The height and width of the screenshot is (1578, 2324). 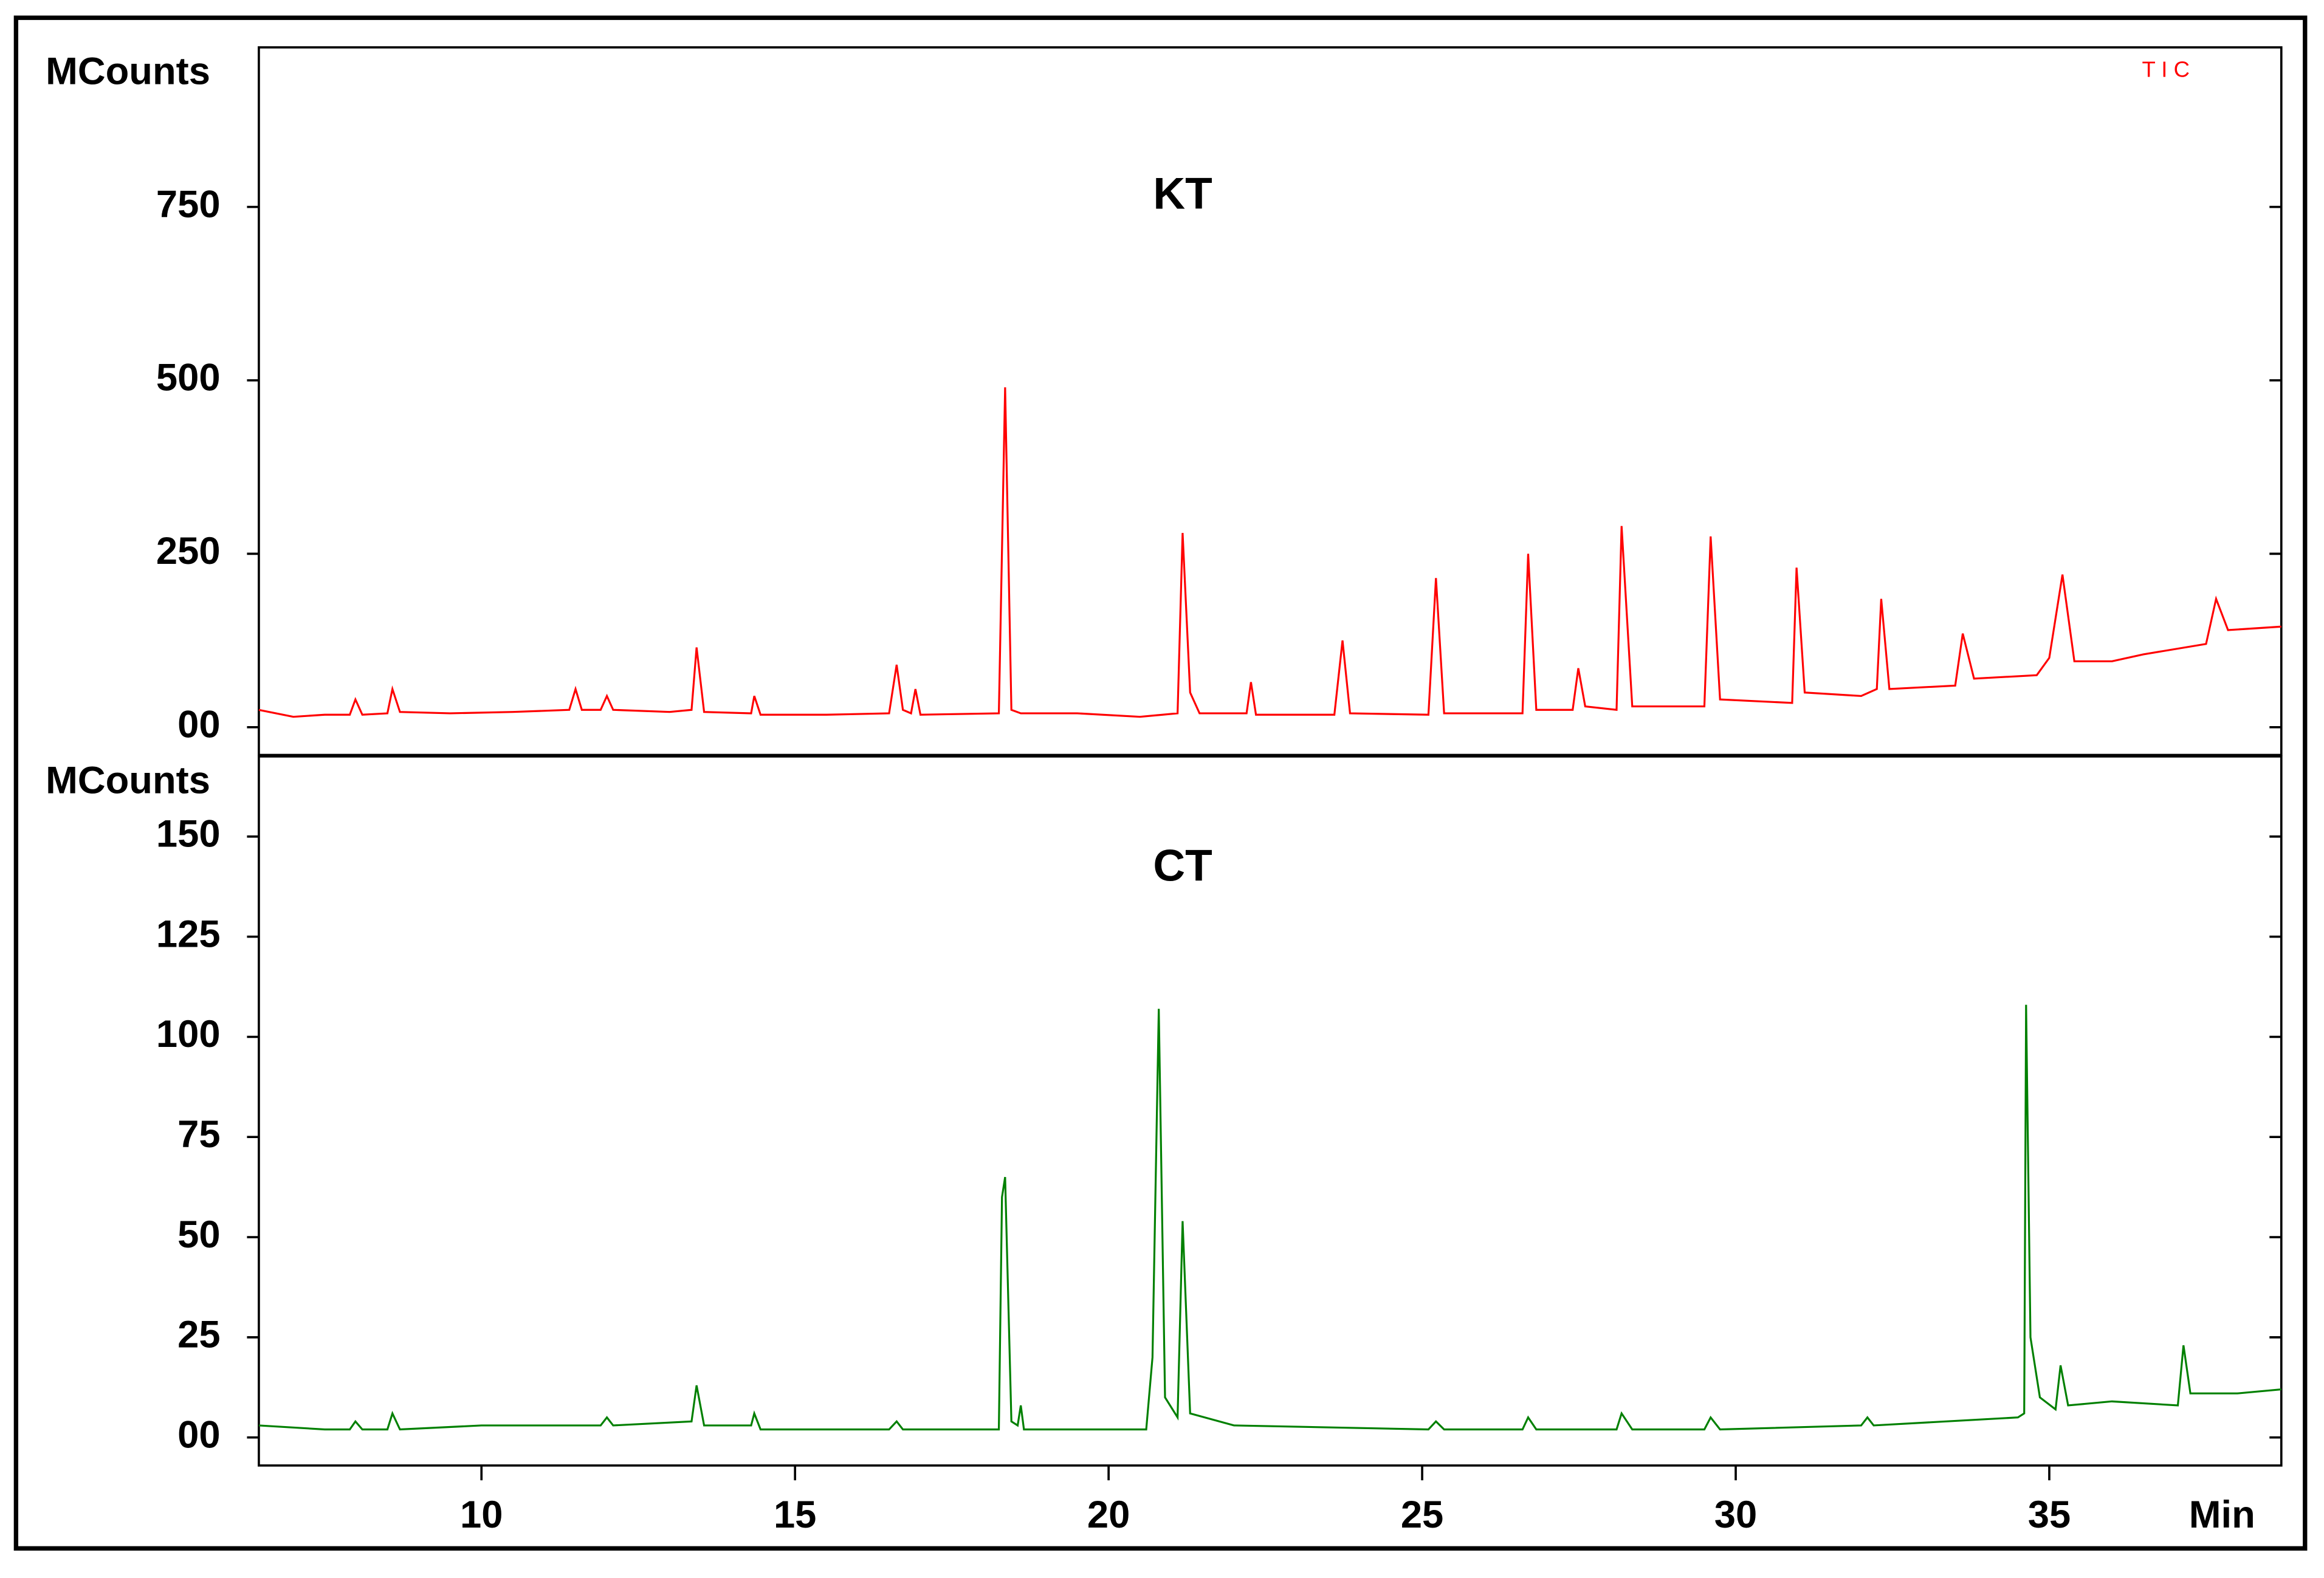 What do you see at coordinates (1182, 866) in the screenshot?
I see `chart-title: CT` at bounding box center [1182, 866].